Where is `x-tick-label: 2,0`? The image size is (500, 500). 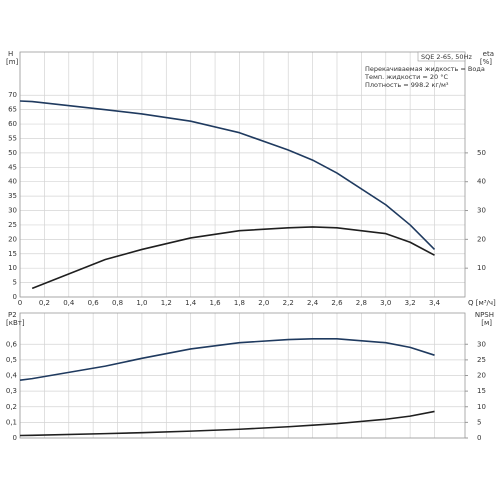
x-tick-label: 2,0 is located at coordinates (263, 303).